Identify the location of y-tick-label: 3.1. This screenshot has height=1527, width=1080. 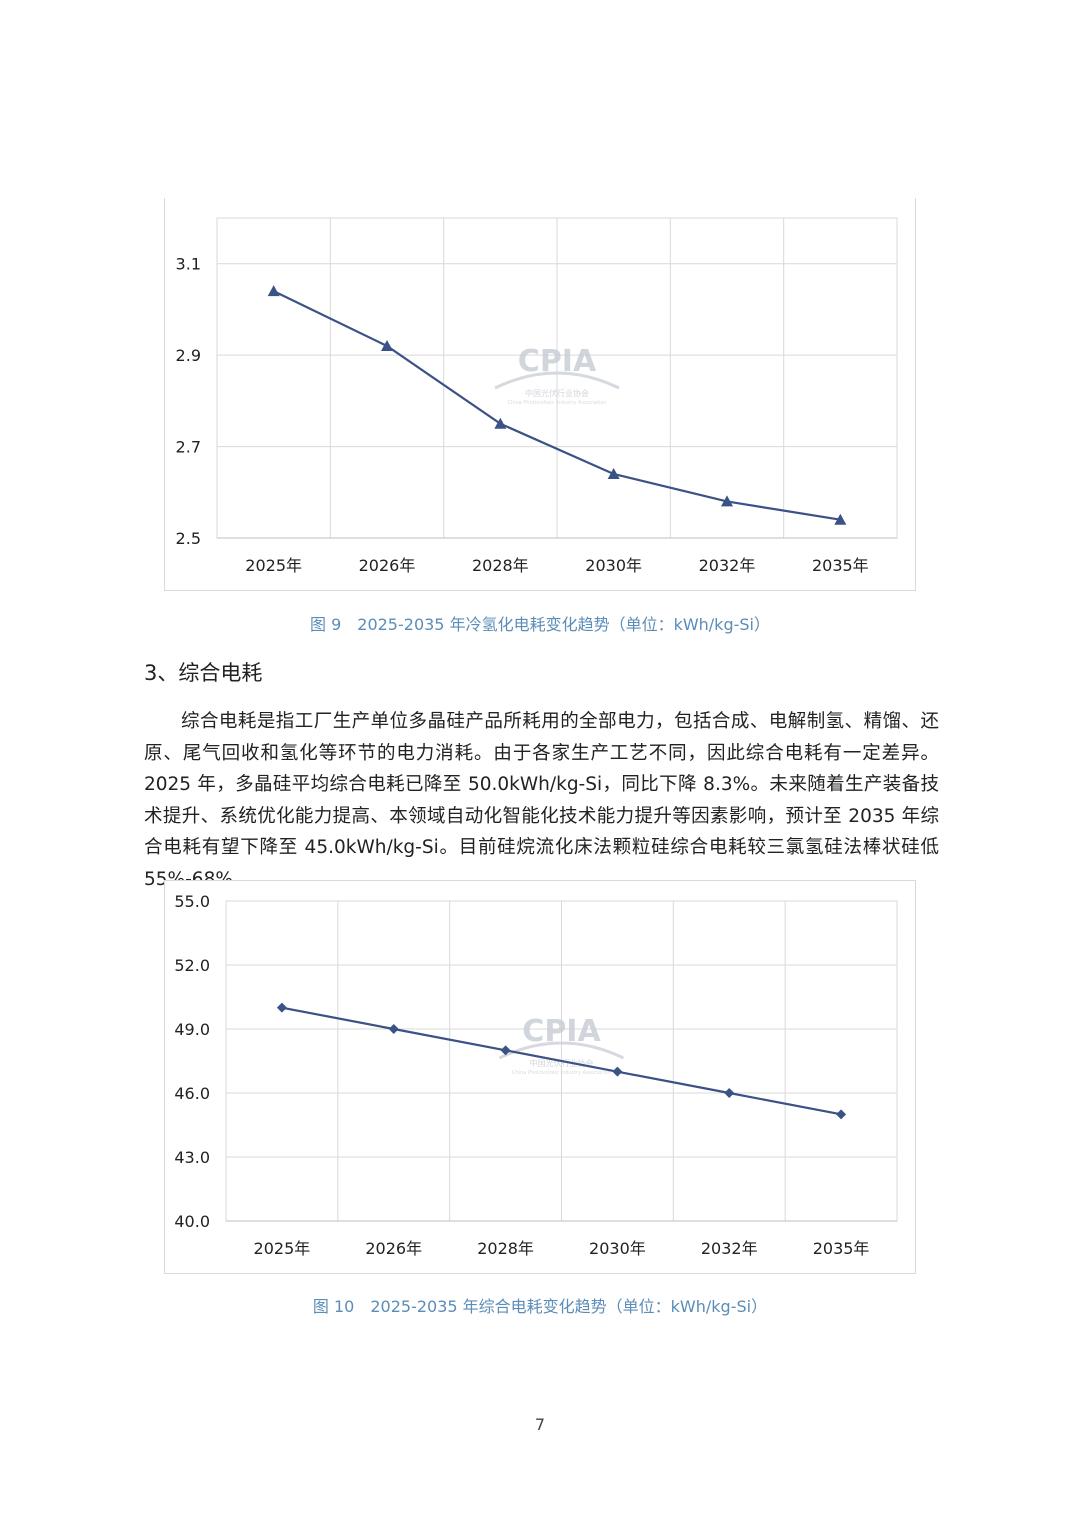
(188, 264).